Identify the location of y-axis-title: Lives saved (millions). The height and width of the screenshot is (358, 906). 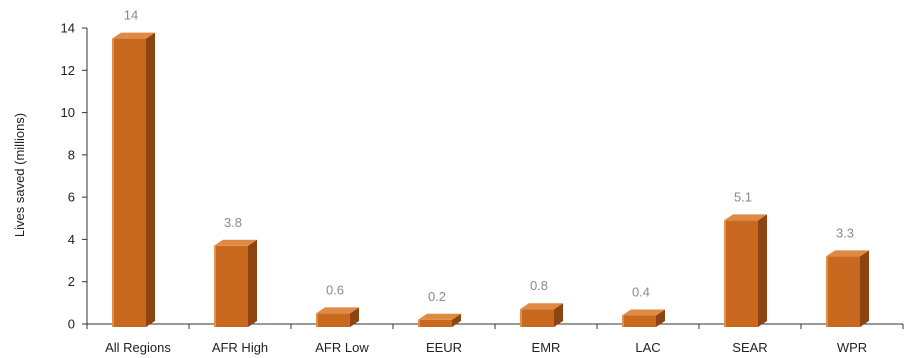
(19, 175).